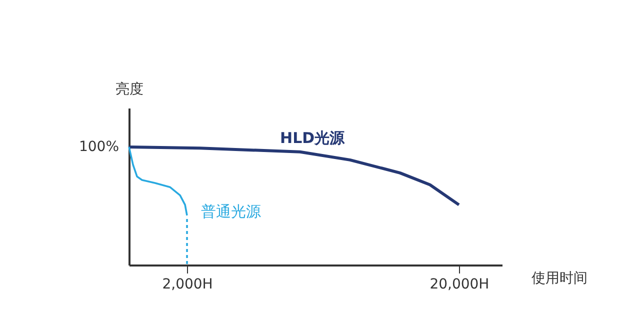 The width and height of the screenshot is (640, 333). Describe the element at coordinates (130, 90) in the screenshot. I see `y-axis-title: 亮度` at that location.